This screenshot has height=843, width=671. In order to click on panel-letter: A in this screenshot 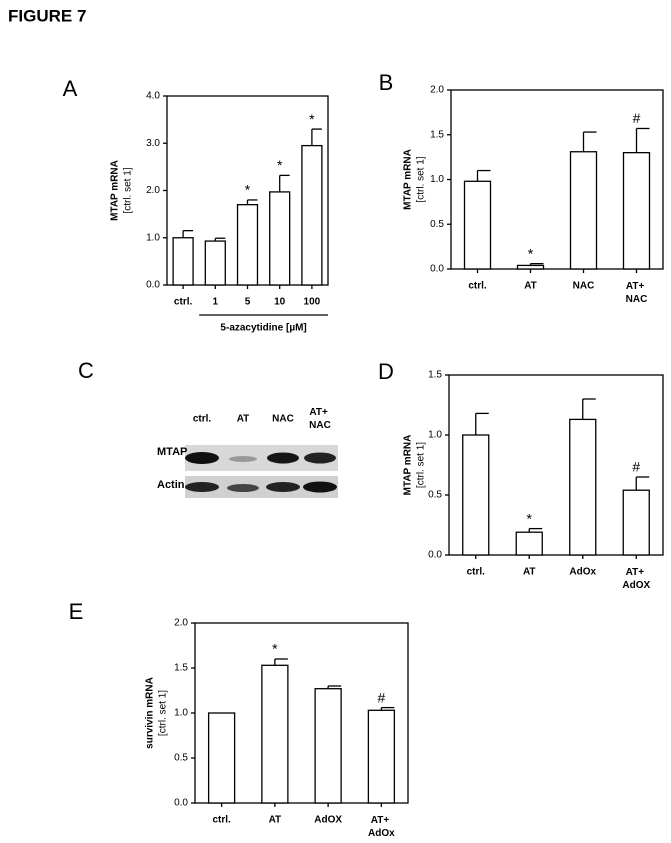, I will do `click(70, 88)`.